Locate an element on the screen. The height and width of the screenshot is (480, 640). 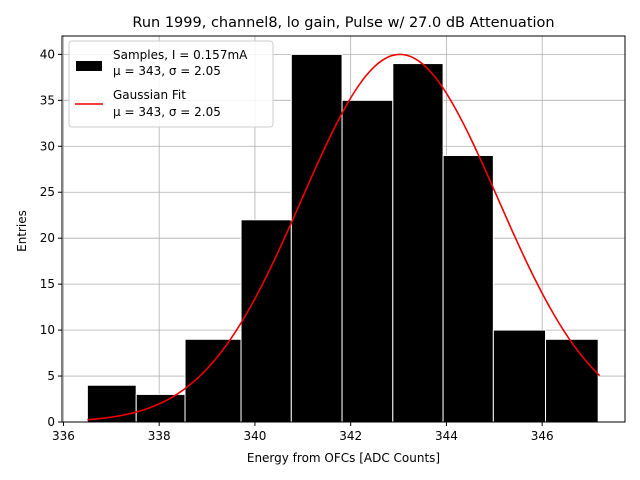
y-tick-label: 25 is located at coordinates (47, 192).